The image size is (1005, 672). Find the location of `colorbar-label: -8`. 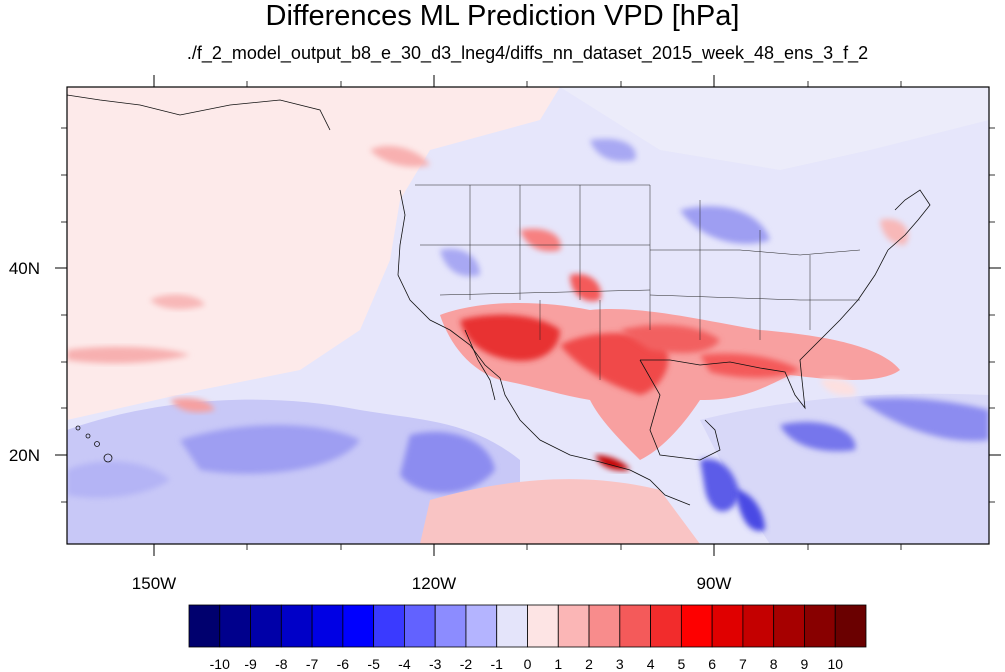

colorbar-label: -8 is located at coordinates (281, 664).